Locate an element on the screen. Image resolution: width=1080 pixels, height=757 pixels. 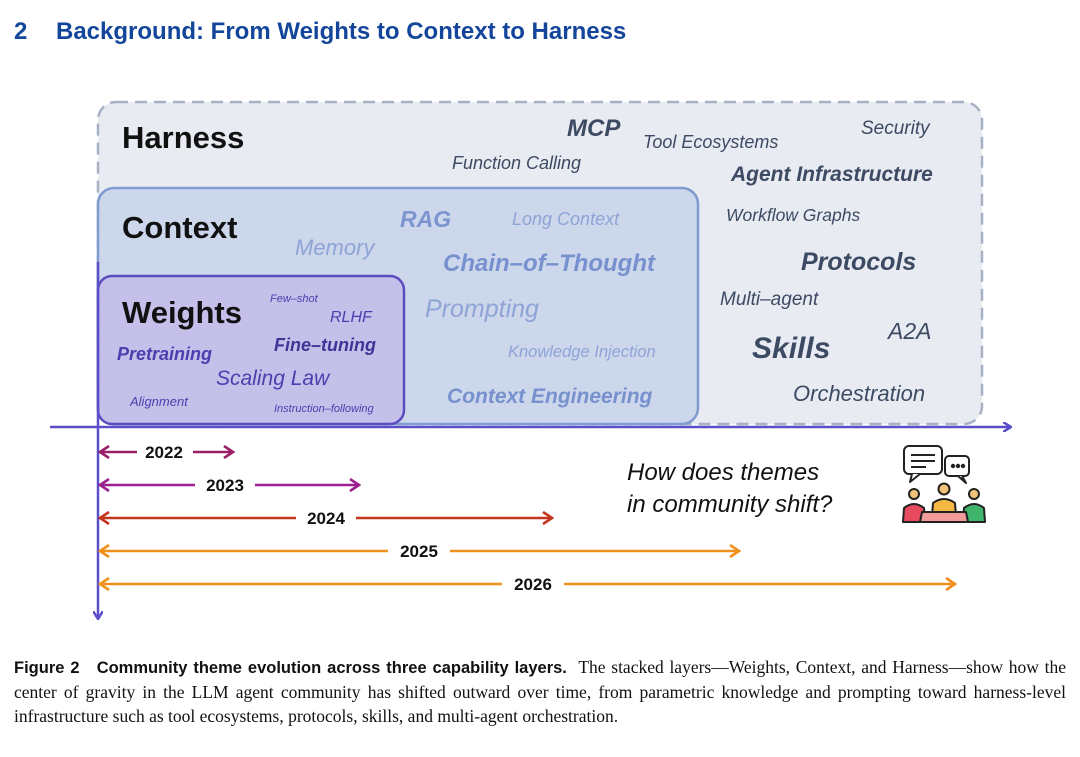
term-pretraining: Pretraining is located at coordinates (164, 354).